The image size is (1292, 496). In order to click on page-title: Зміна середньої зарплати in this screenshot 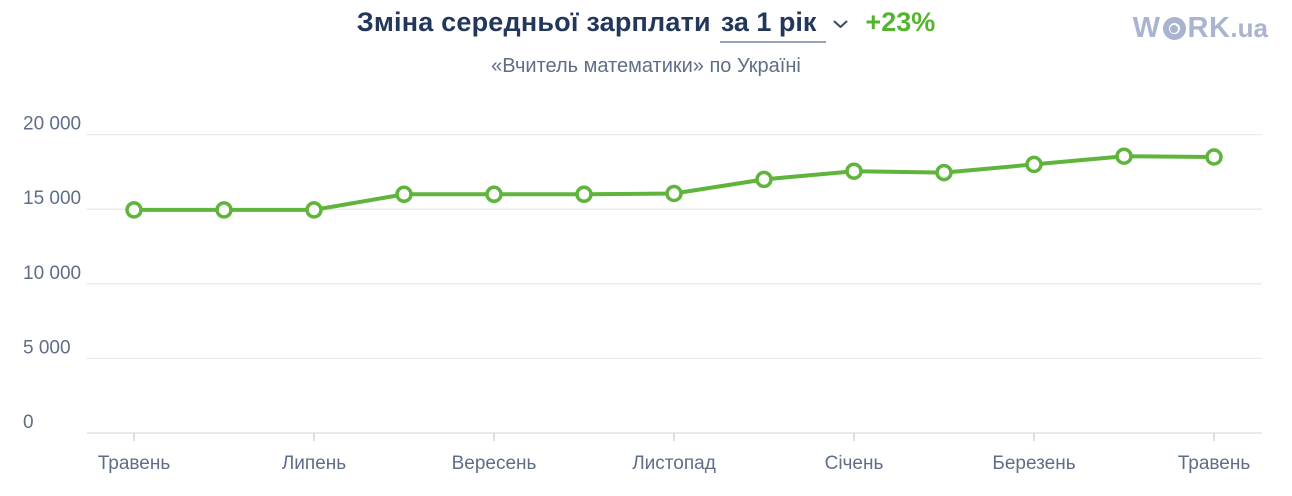, I will do `click(533, 22)`.